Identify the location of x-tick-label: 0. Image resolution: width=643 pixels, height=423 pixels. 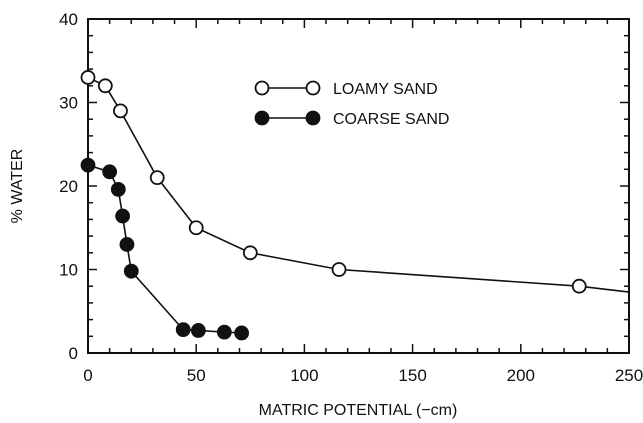
(87, 375).